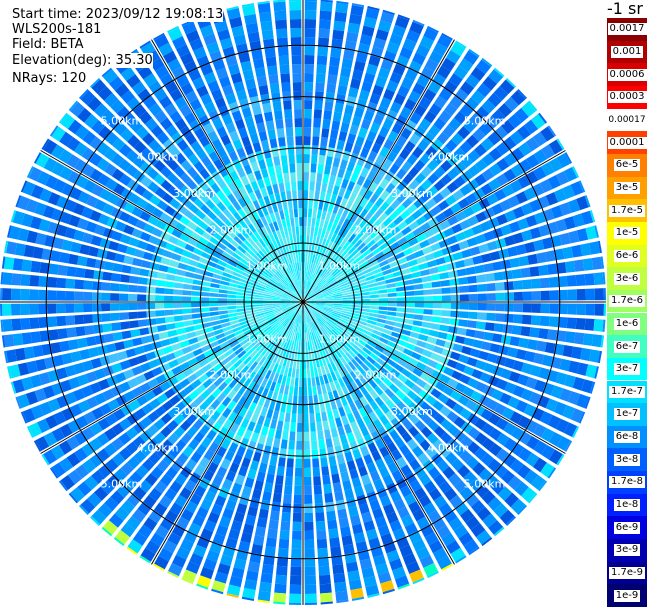 This screenshot has width=647, height=607. I want to click on colorbar-label: 1e-6, so click(627, 323).